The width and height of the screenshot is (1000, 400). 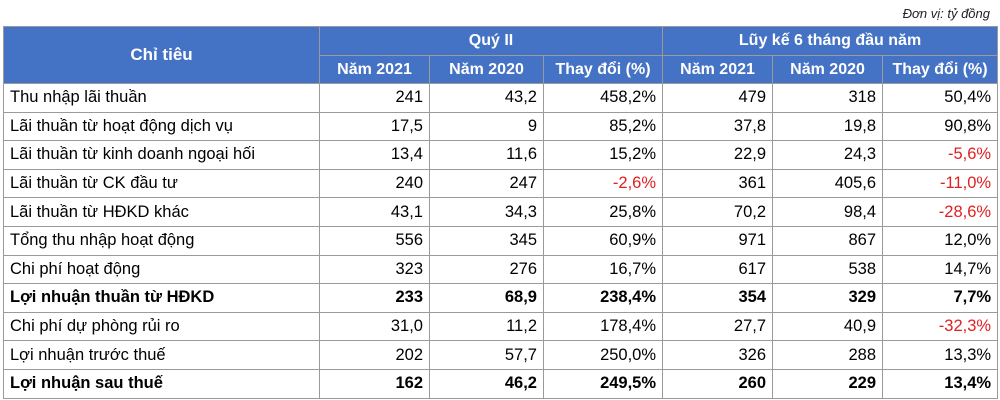 What do you see at coordinates (828, 298) in the screenshot?
I see `h1-2020-cell: 329` at bounding box center [828, 298].